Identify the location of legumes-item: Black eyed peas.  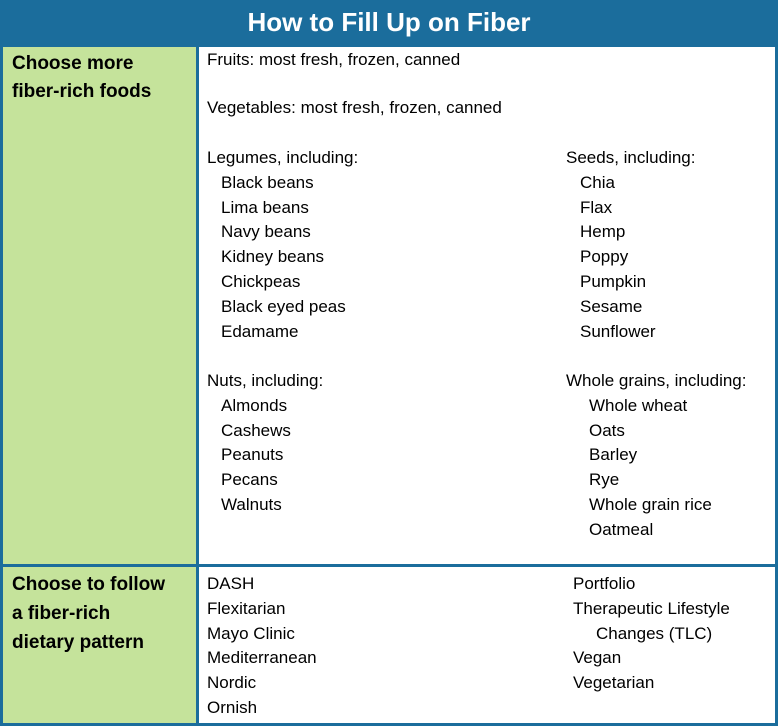
(283, 306).